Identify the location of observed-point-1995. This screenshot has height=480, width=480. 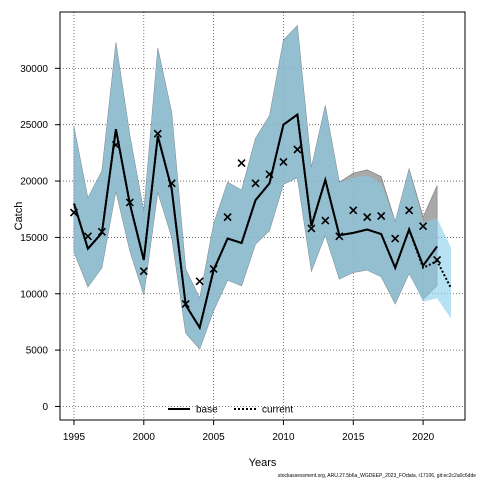
(74, 212).